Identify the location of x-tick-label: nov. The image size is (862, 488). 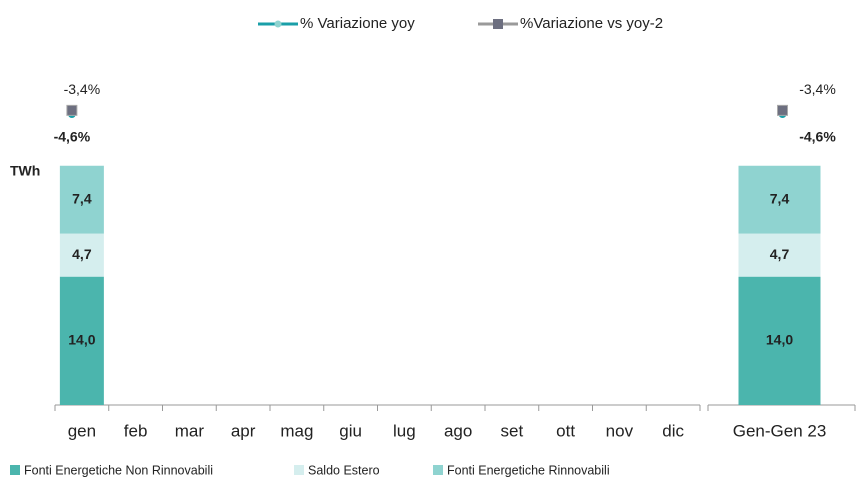
(620, 430).